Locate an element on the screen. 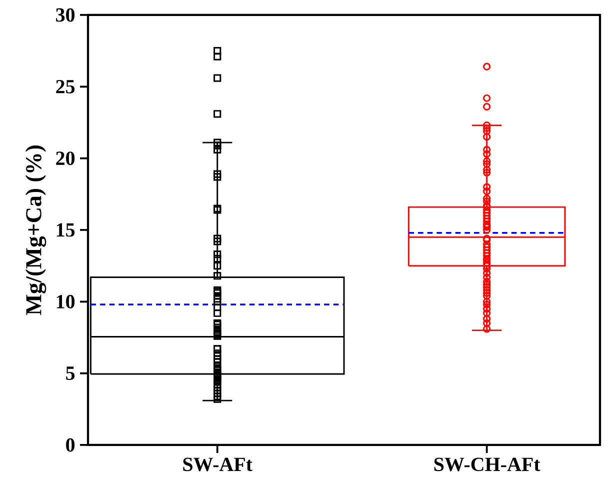 The image size is (608, 492). y-tick-label: 10 is located at coordinates (65, 301).